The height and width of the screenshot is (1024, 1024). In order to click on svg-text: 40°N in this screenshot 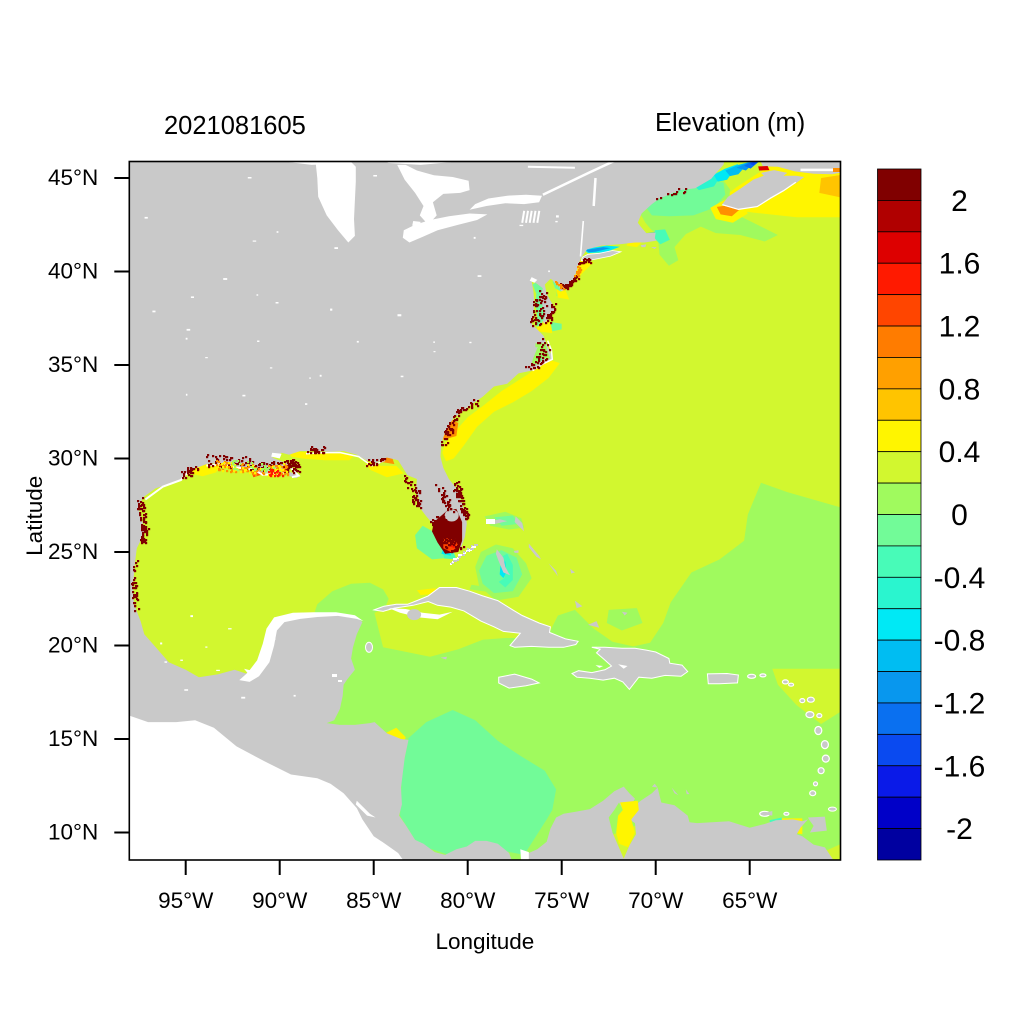, I will do `click(73, 271)`.